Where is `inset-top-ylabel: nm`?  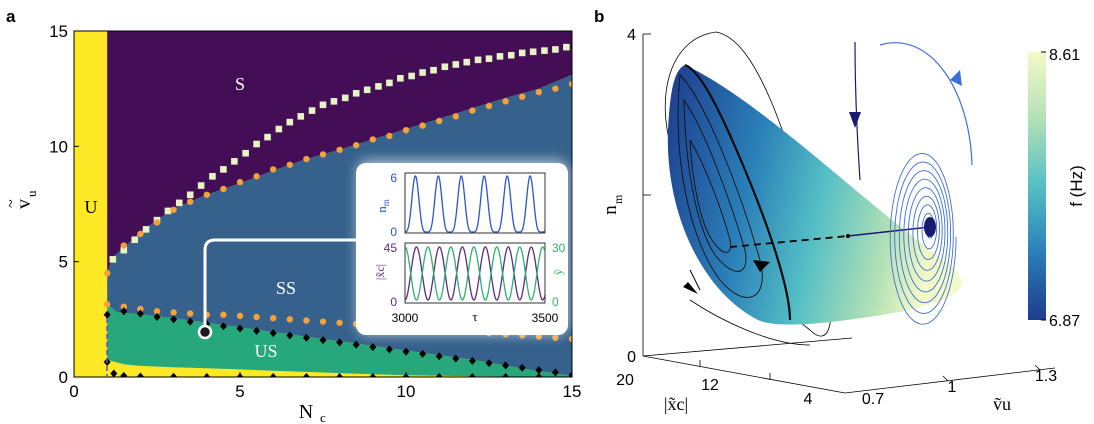 inset-top-ylabel: nm is located at coordinates (382, 206).